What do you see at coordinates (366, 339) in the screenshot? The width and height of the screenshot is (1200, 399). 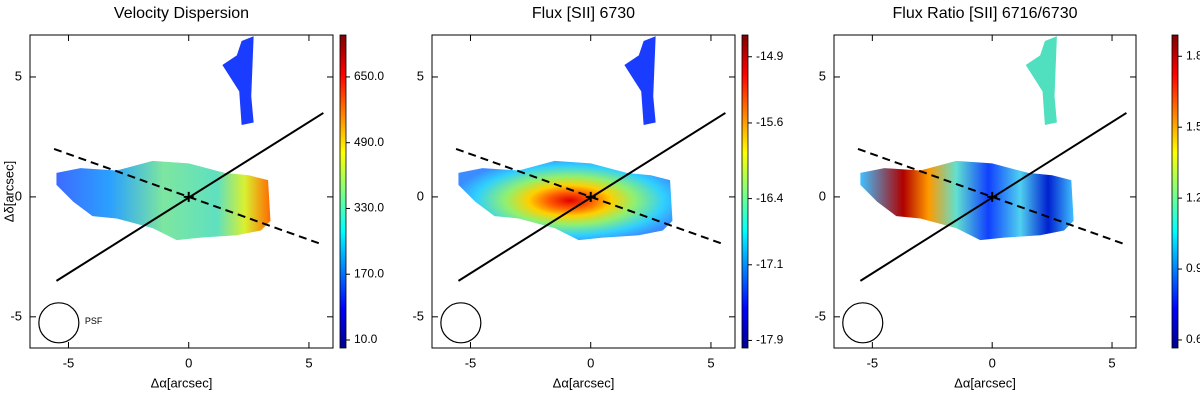 I see `colorbar-tick-label: 10.0` at bounding box center [366, 339].